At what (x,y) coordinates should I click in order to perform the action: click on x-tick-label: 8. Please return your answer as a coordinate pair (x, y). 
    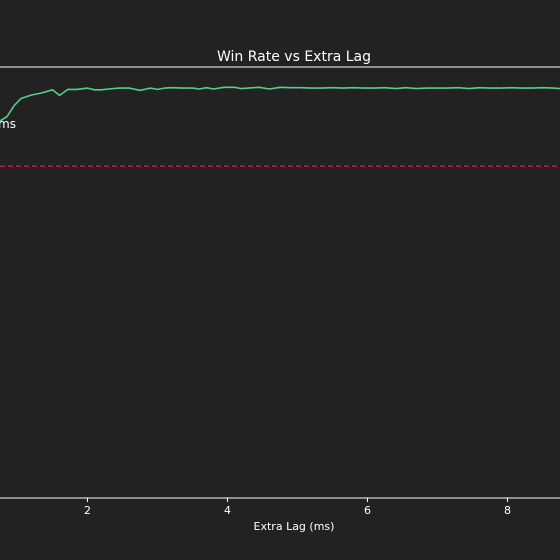
    Looking at the image, I should click on (507, 510).